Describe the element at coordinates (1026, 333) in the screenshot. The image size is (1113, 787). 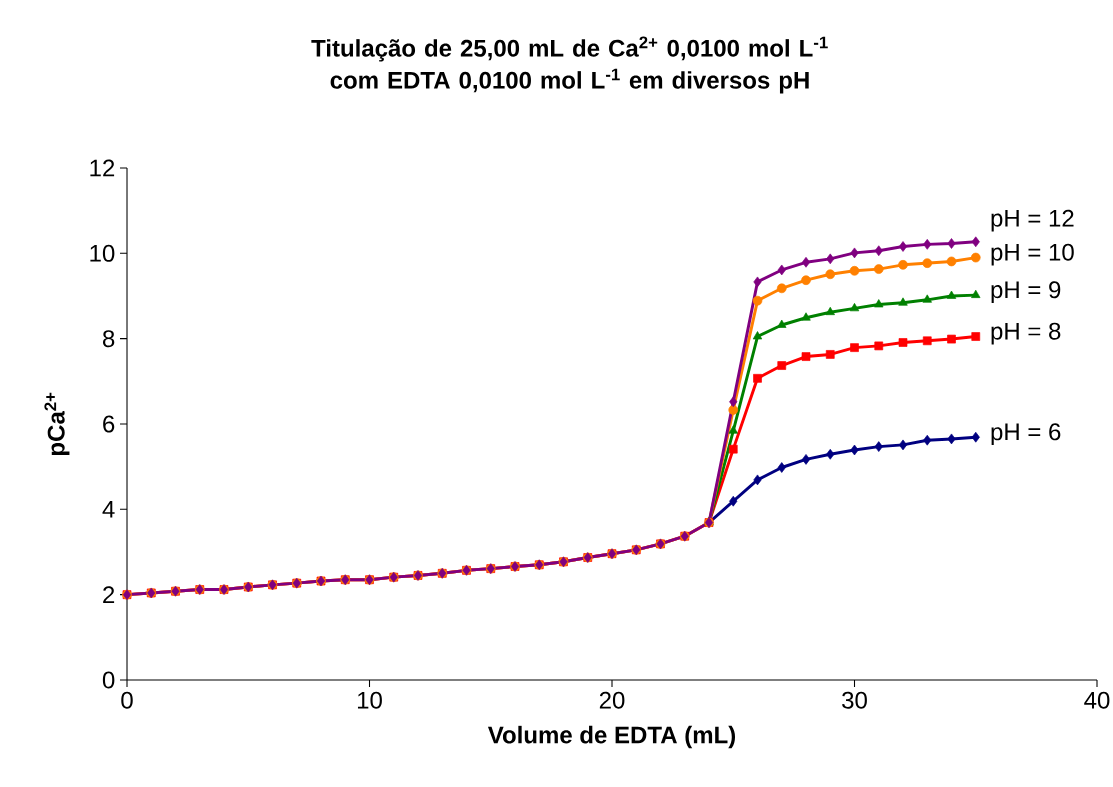
I see `series-label: pH = 8` at that location.